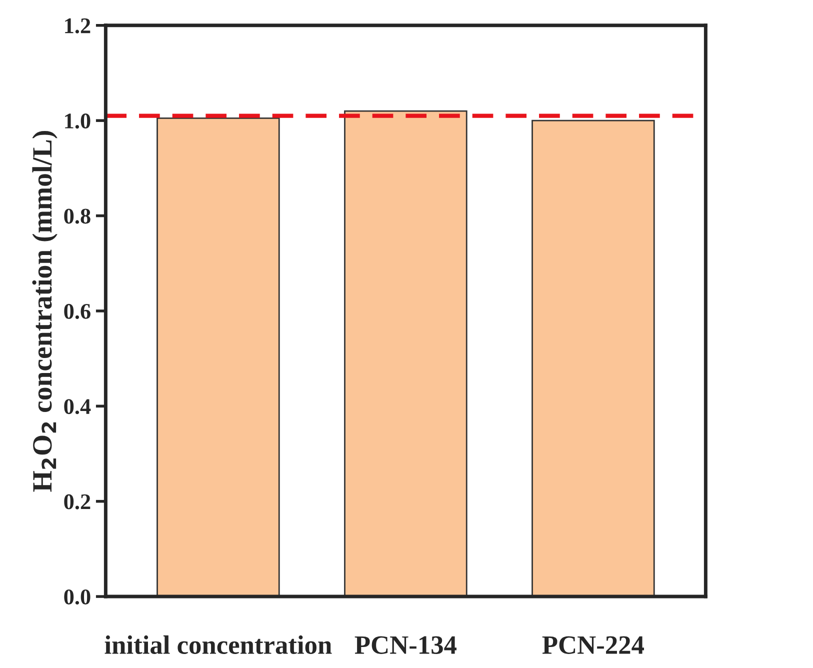 This screenshot has height=668, width=813. I want to click on y-tick-label: 1.2, so click(77, 26).